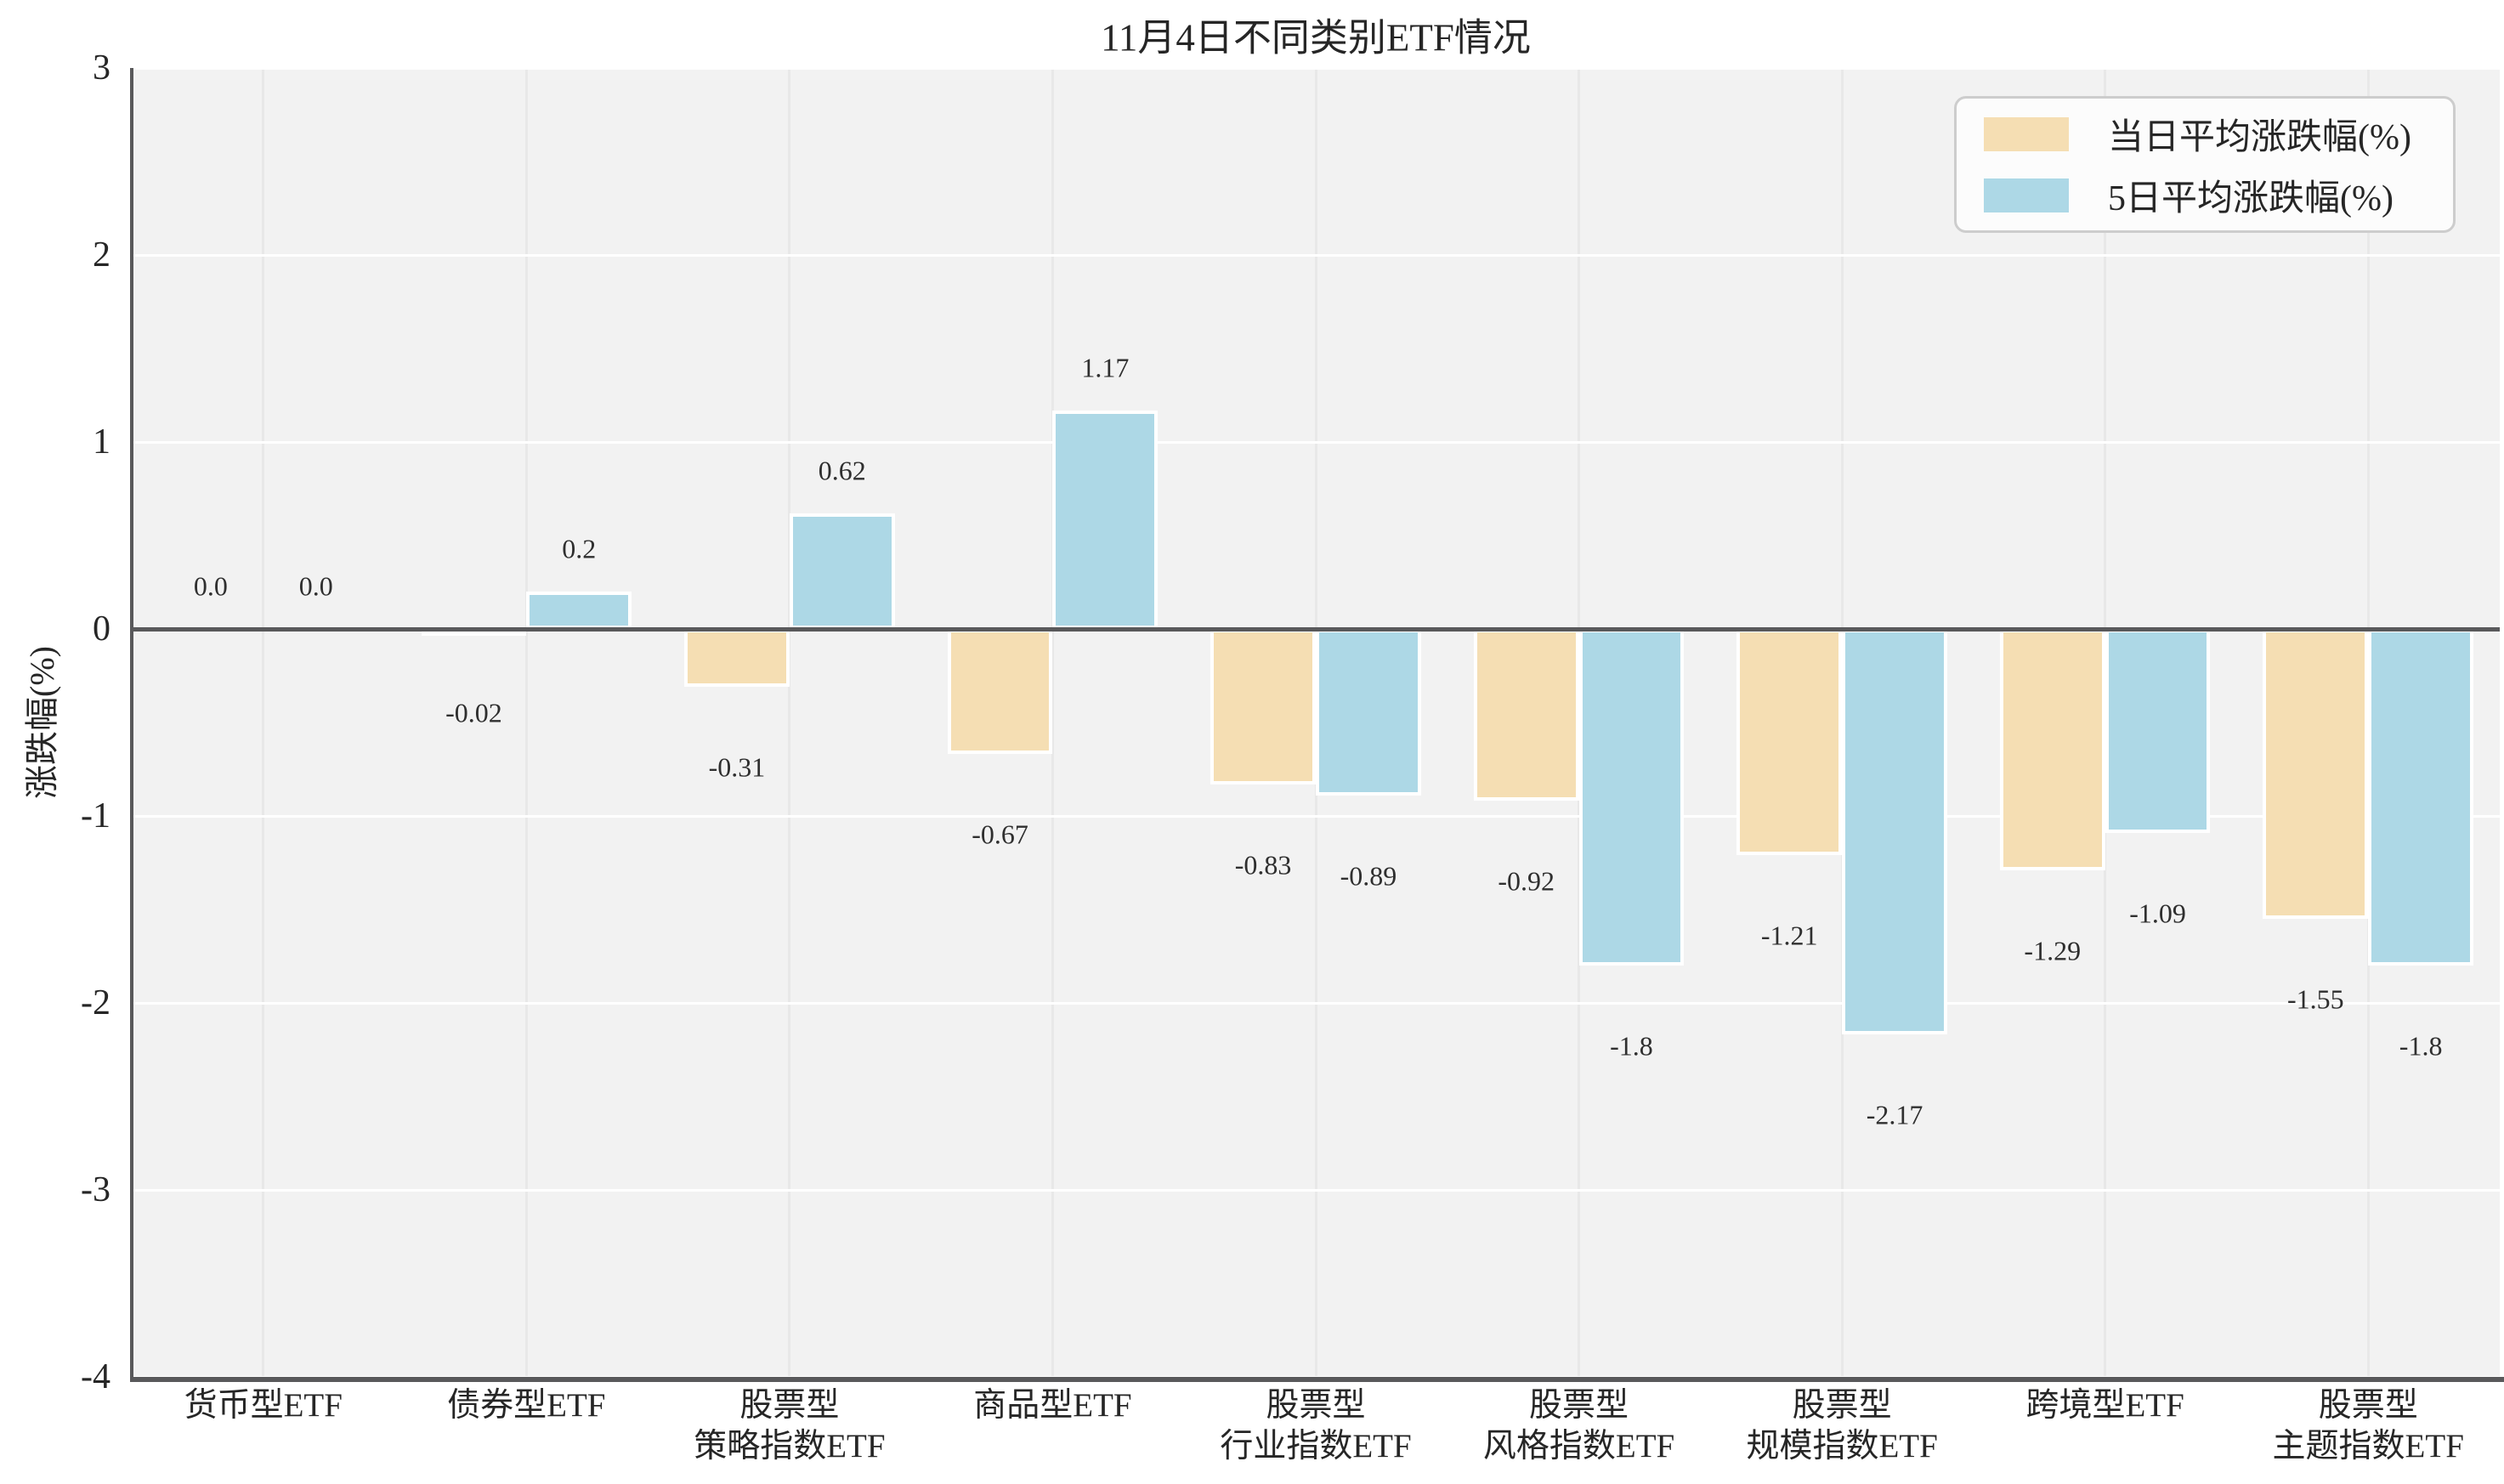 This screenshot has height=1484, width=2504. I want to click on y-tick-label: -4, so click(95, 1376).